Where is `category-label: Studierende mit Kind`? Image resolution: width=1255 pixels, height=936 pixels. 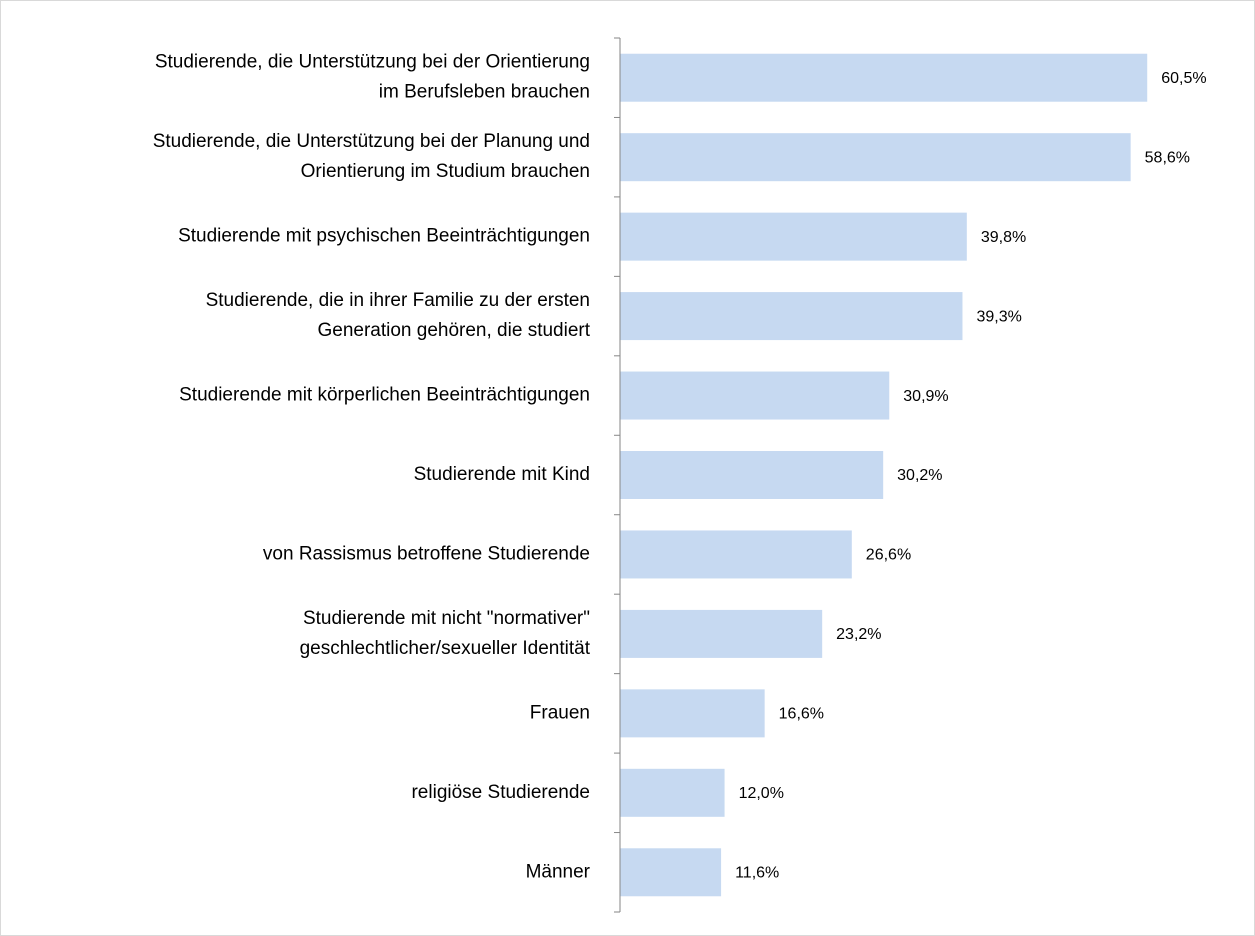 category-label: Studierende mit Kind is located at coordinates (502, 474).